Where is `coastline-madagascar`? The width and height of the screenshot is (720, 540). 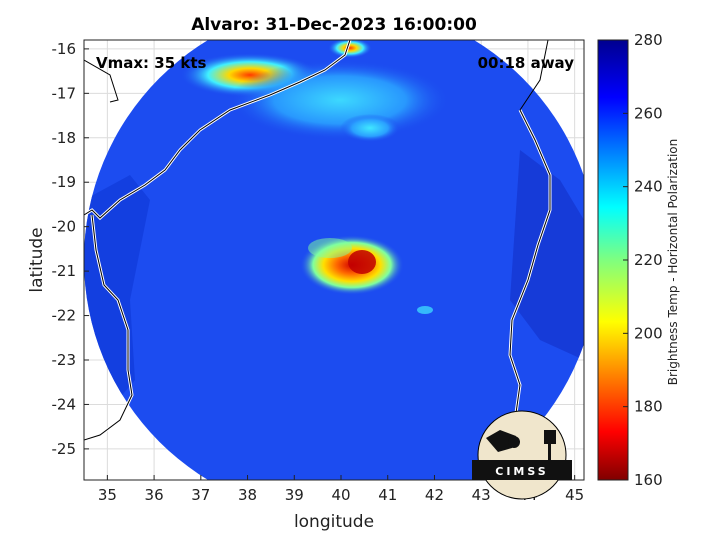
coastline-madagascar is located at coordinates (525, 277).